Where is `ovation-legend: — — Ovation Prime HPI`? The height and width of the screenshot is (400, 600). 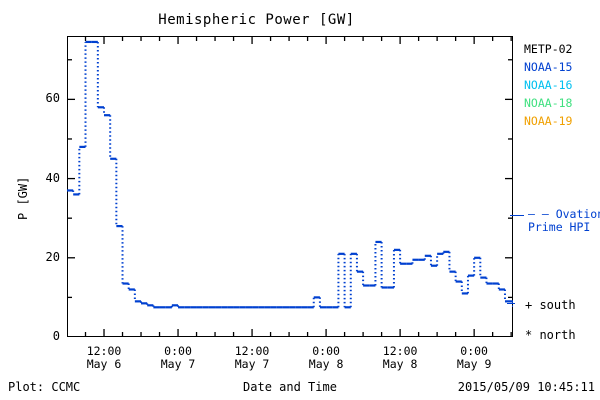 ovation-legend: — — Ovation Prime HPI is located at coordinates (564, 221).